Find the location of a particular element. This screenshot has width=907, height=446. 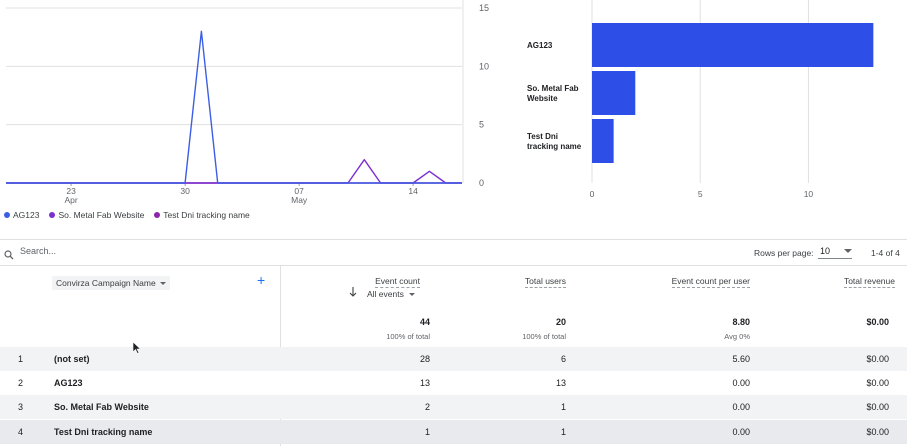

y-tick-label: 10 is located at coordinates (484, 66).